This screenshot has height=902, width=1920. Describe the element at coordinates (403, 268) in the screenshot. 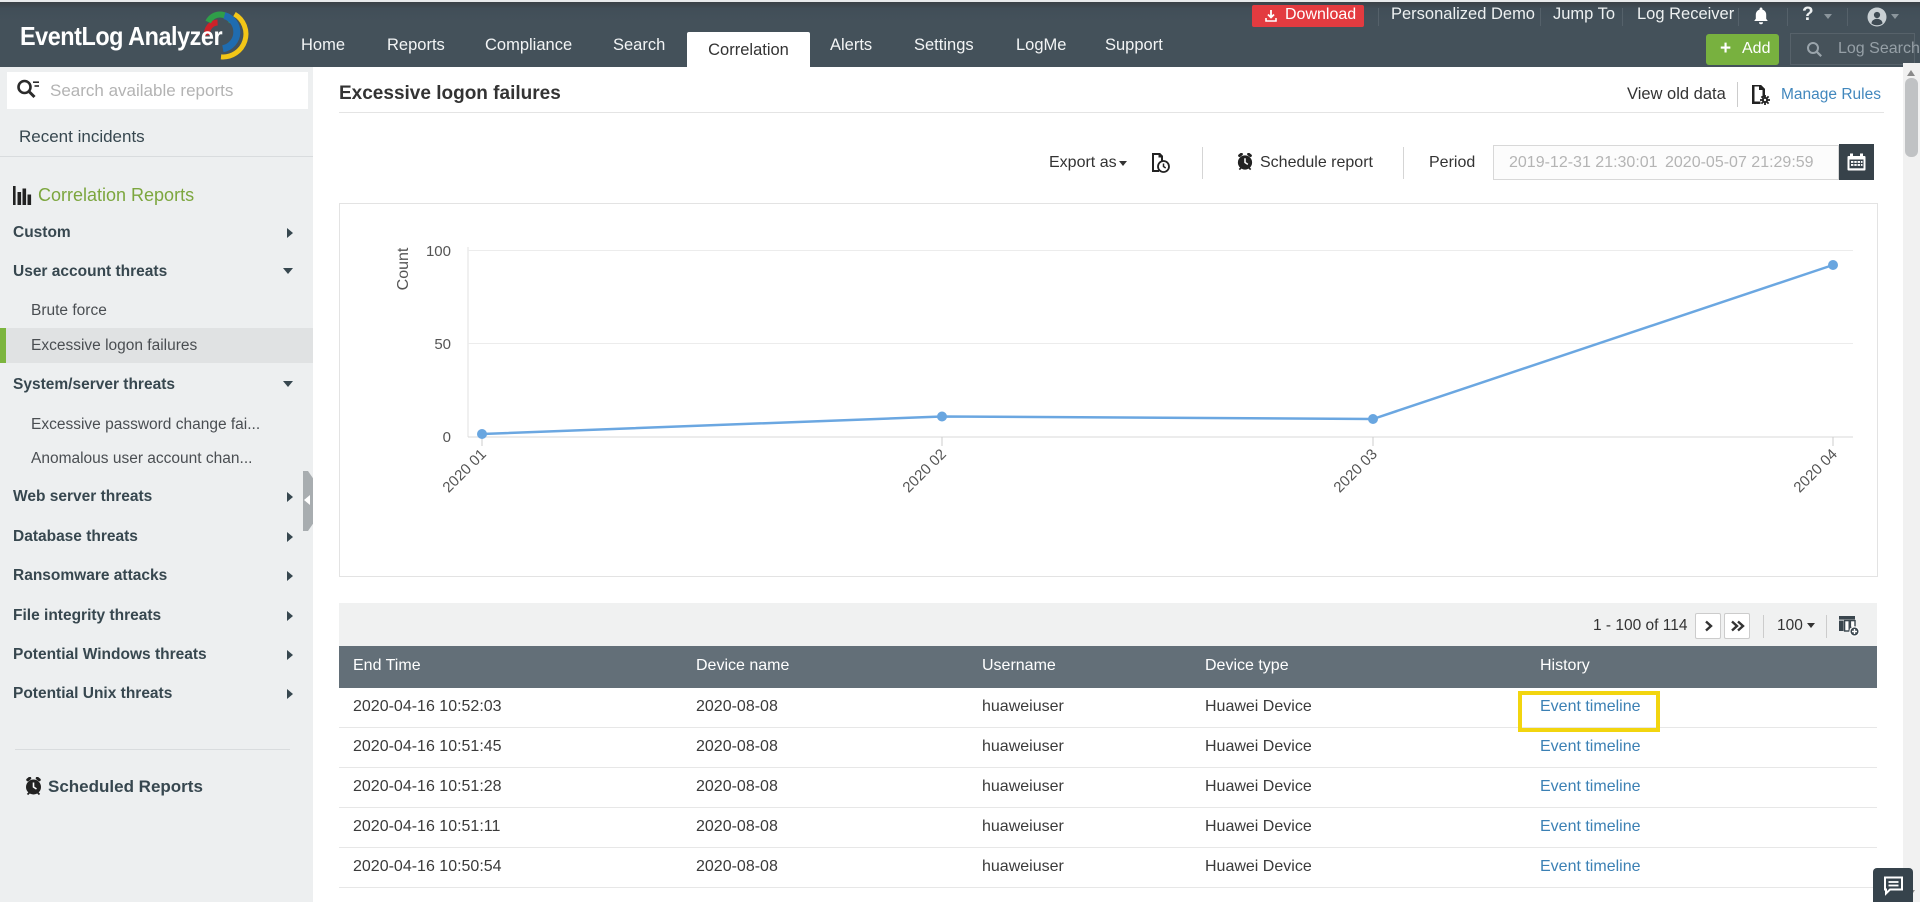

I see `svg-text: Count` at that location.